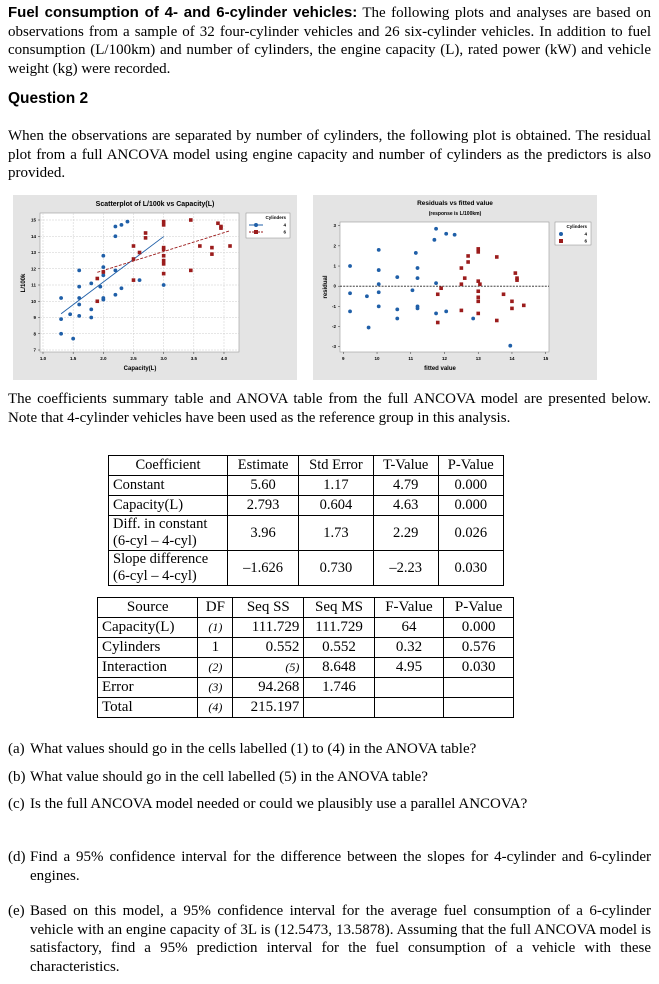 The image size is (659, 984). Describe the element at coordinates (405, 533) in the screenshot. I see `cell: 2.29` at that location.